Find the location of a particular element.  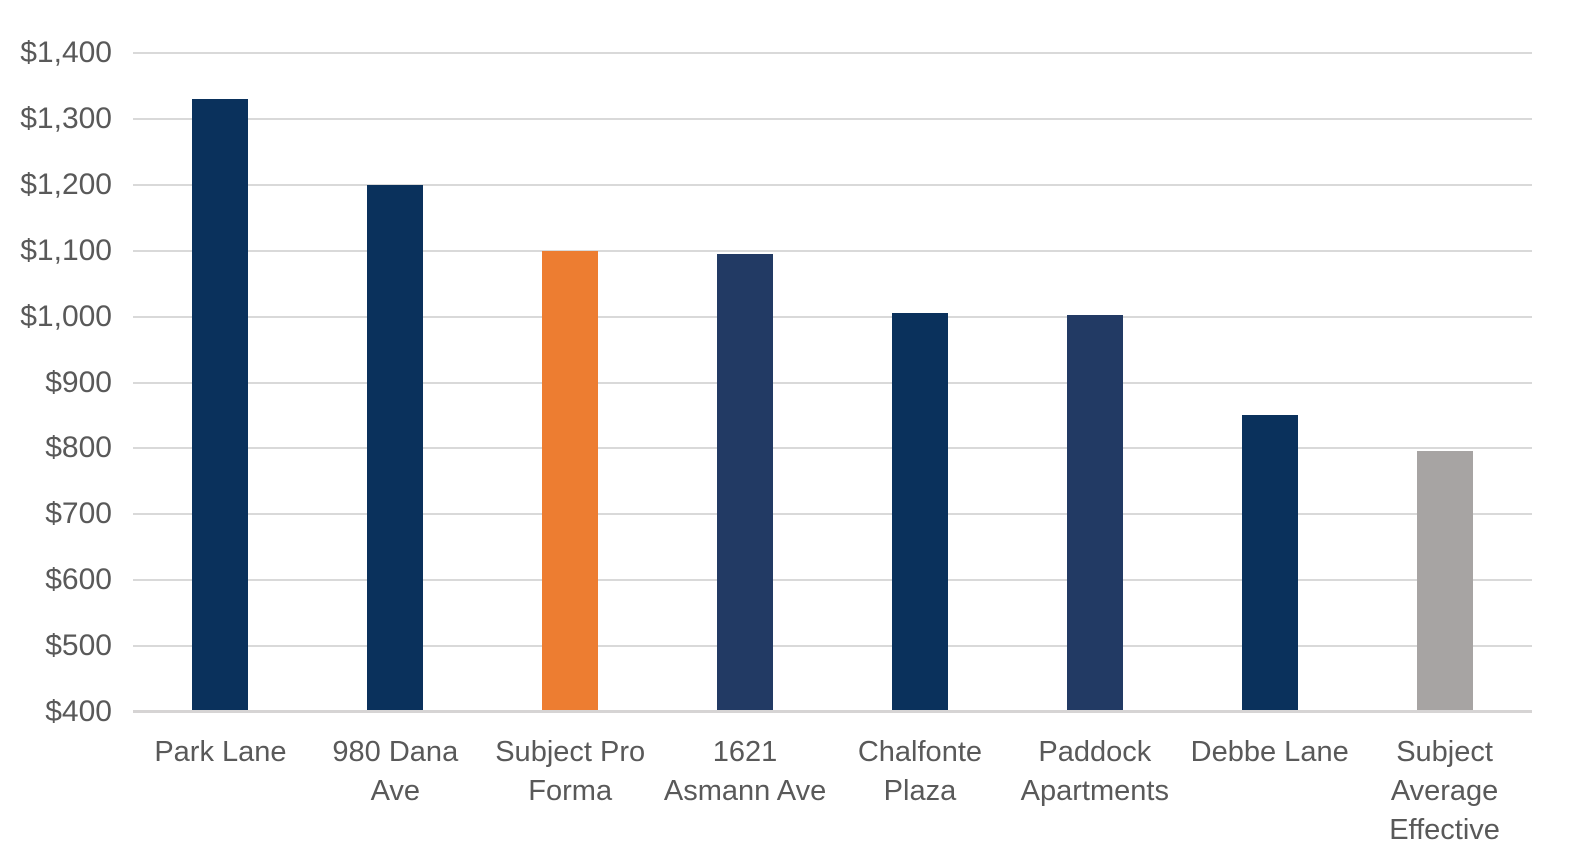

y-tick-label: $800 is located at coordinates (78, 448).